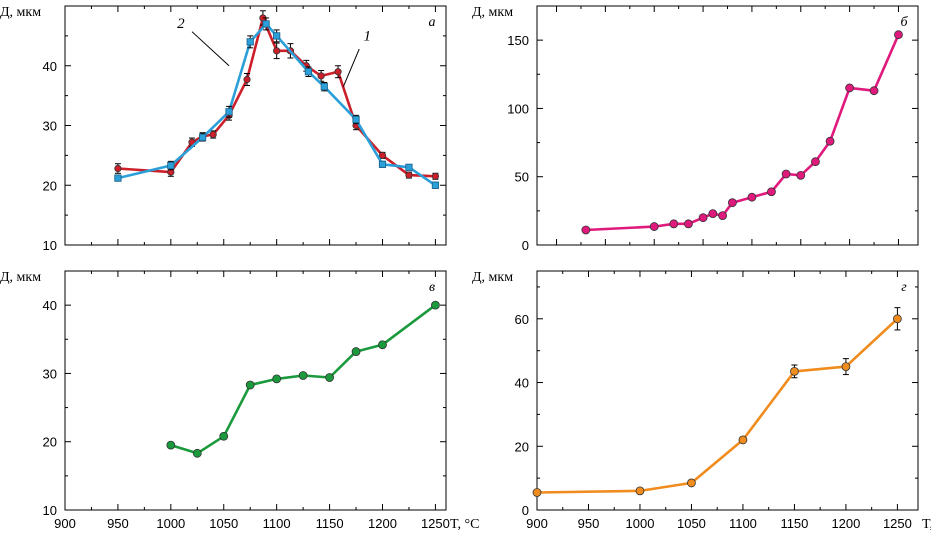 The height and width of the screenshot is (537, 931). Describe the element at coordinates (181, 24) in the screenshot. I see `series-2-label: 2` at that location.